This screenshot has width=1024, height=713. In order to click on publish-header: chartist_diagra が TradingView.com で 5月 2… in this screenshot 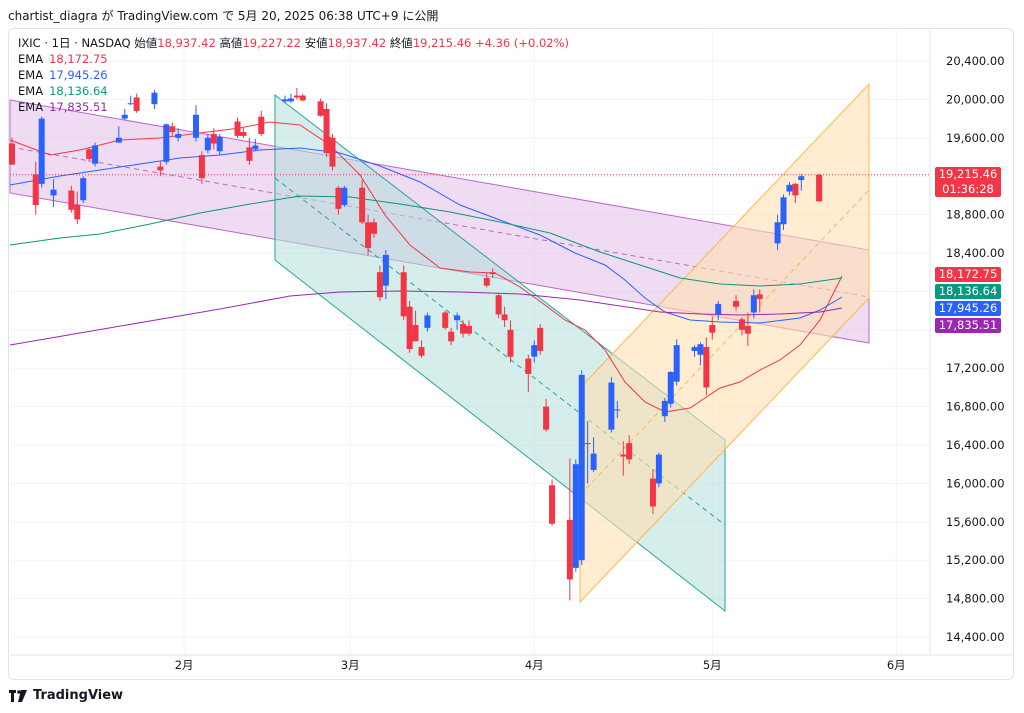, I will do `click(223, 15)`.